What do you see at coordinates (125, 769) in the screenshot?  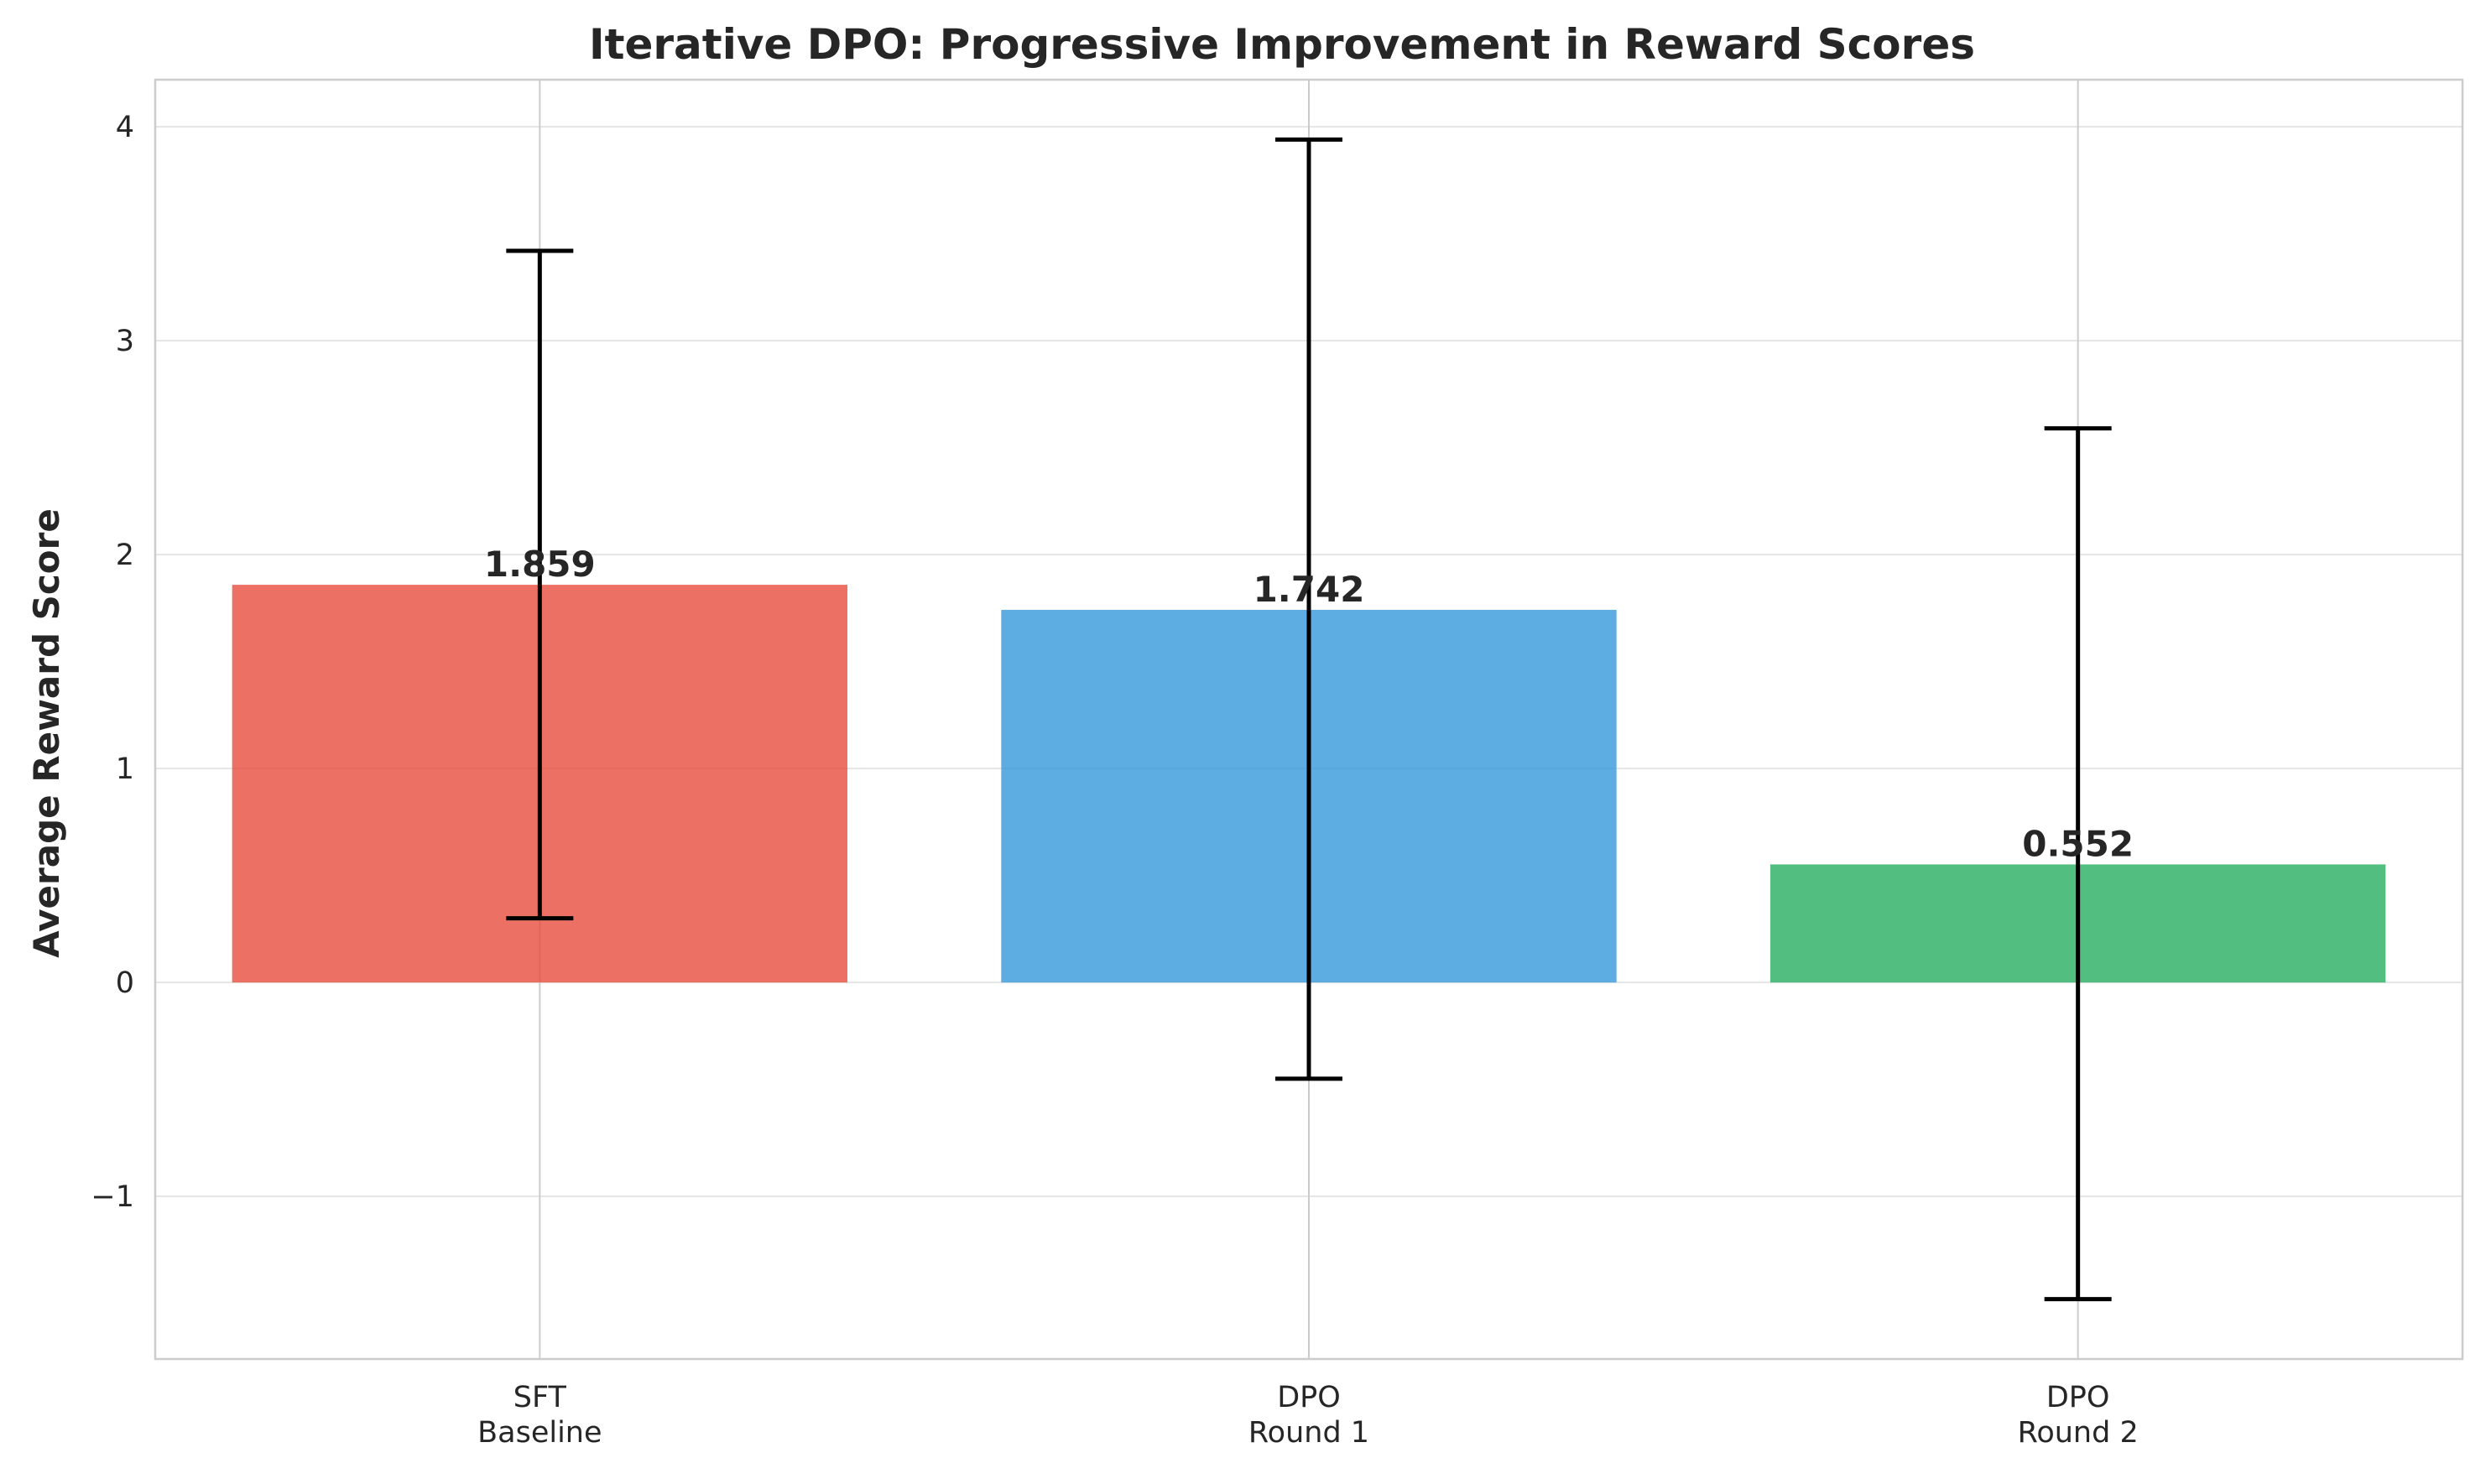 I see `y-tick-label: 1` at bounding box center [125, 769].